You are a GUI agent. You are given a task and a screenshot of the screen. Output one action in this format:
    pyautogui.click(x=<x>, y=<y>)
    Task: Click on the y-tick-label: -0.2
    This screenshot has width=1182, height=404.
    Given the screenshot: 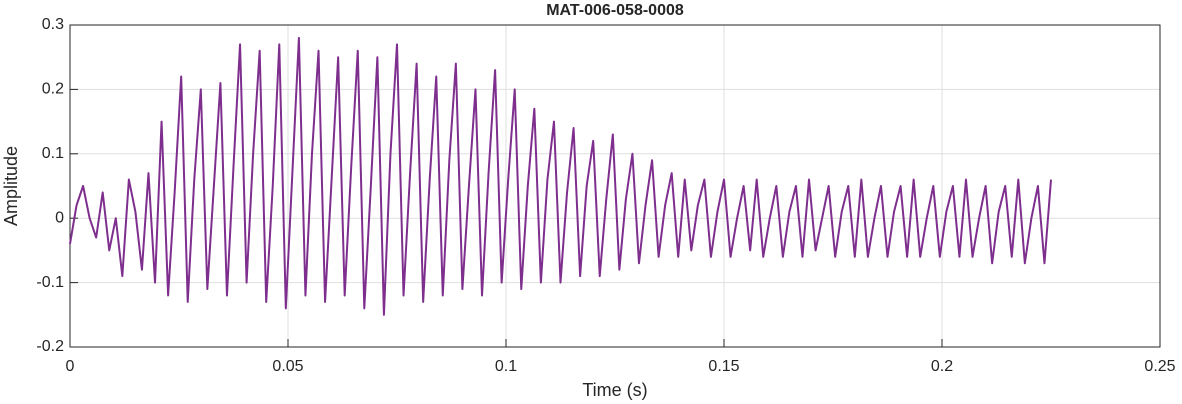 What is the action you would take?
    pyautogui.click(x=50, y=346)
    